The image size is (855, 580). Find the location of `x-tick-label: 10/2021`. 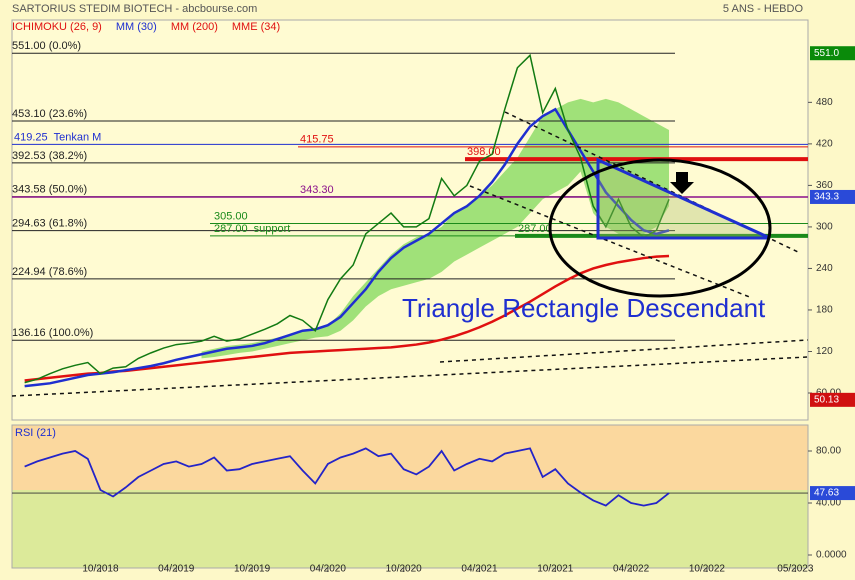

x-tick-label: 10/2021 is located at coordinates (555, 569).